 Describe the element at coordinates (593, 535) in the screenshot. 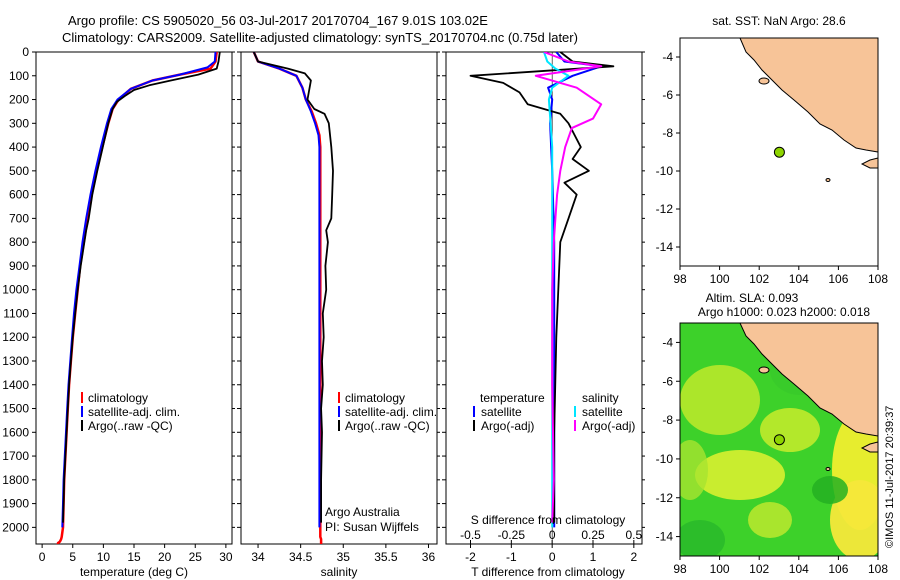

I see `top-x-tick-label: 0.25` at that location.